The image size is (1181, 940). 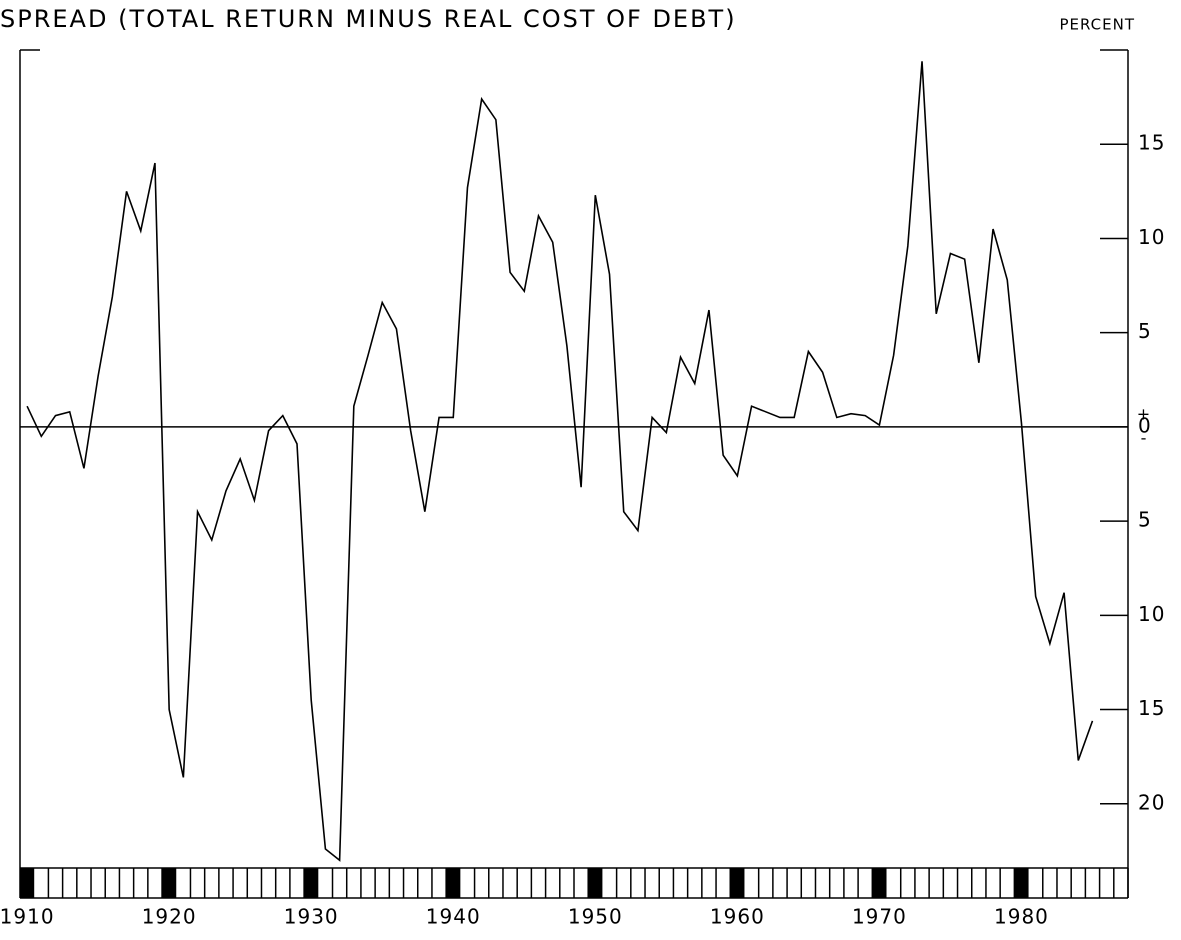 What do you see at coordinates (595, 917) in the screenshot?
I see `x-tick-label: 1950` at bounding box center [595, 917].